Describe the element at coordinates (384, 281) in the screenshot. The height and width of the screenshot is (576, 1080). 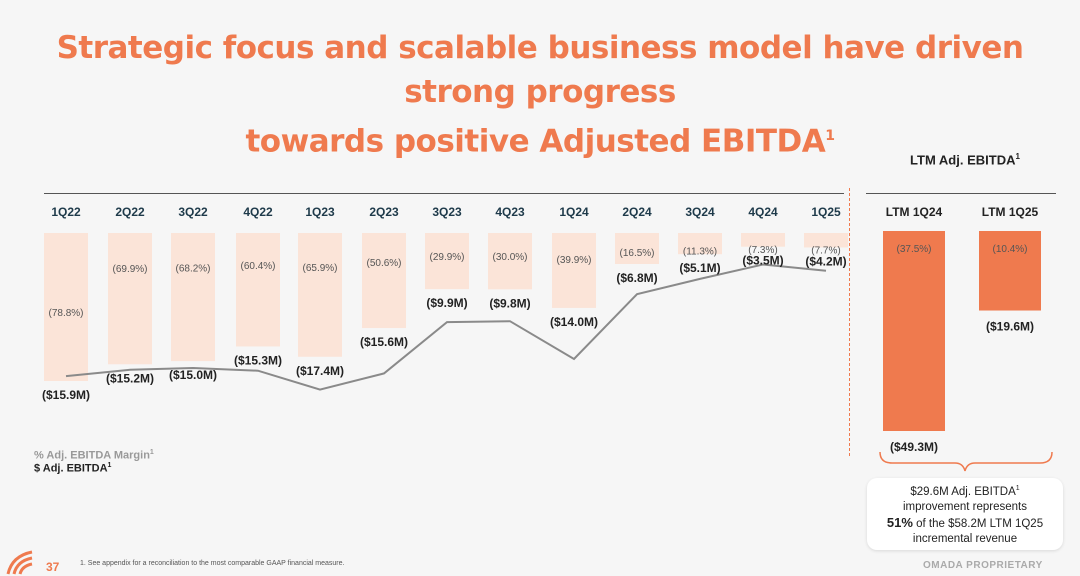
I see `margin-bar-2q23` at that location.